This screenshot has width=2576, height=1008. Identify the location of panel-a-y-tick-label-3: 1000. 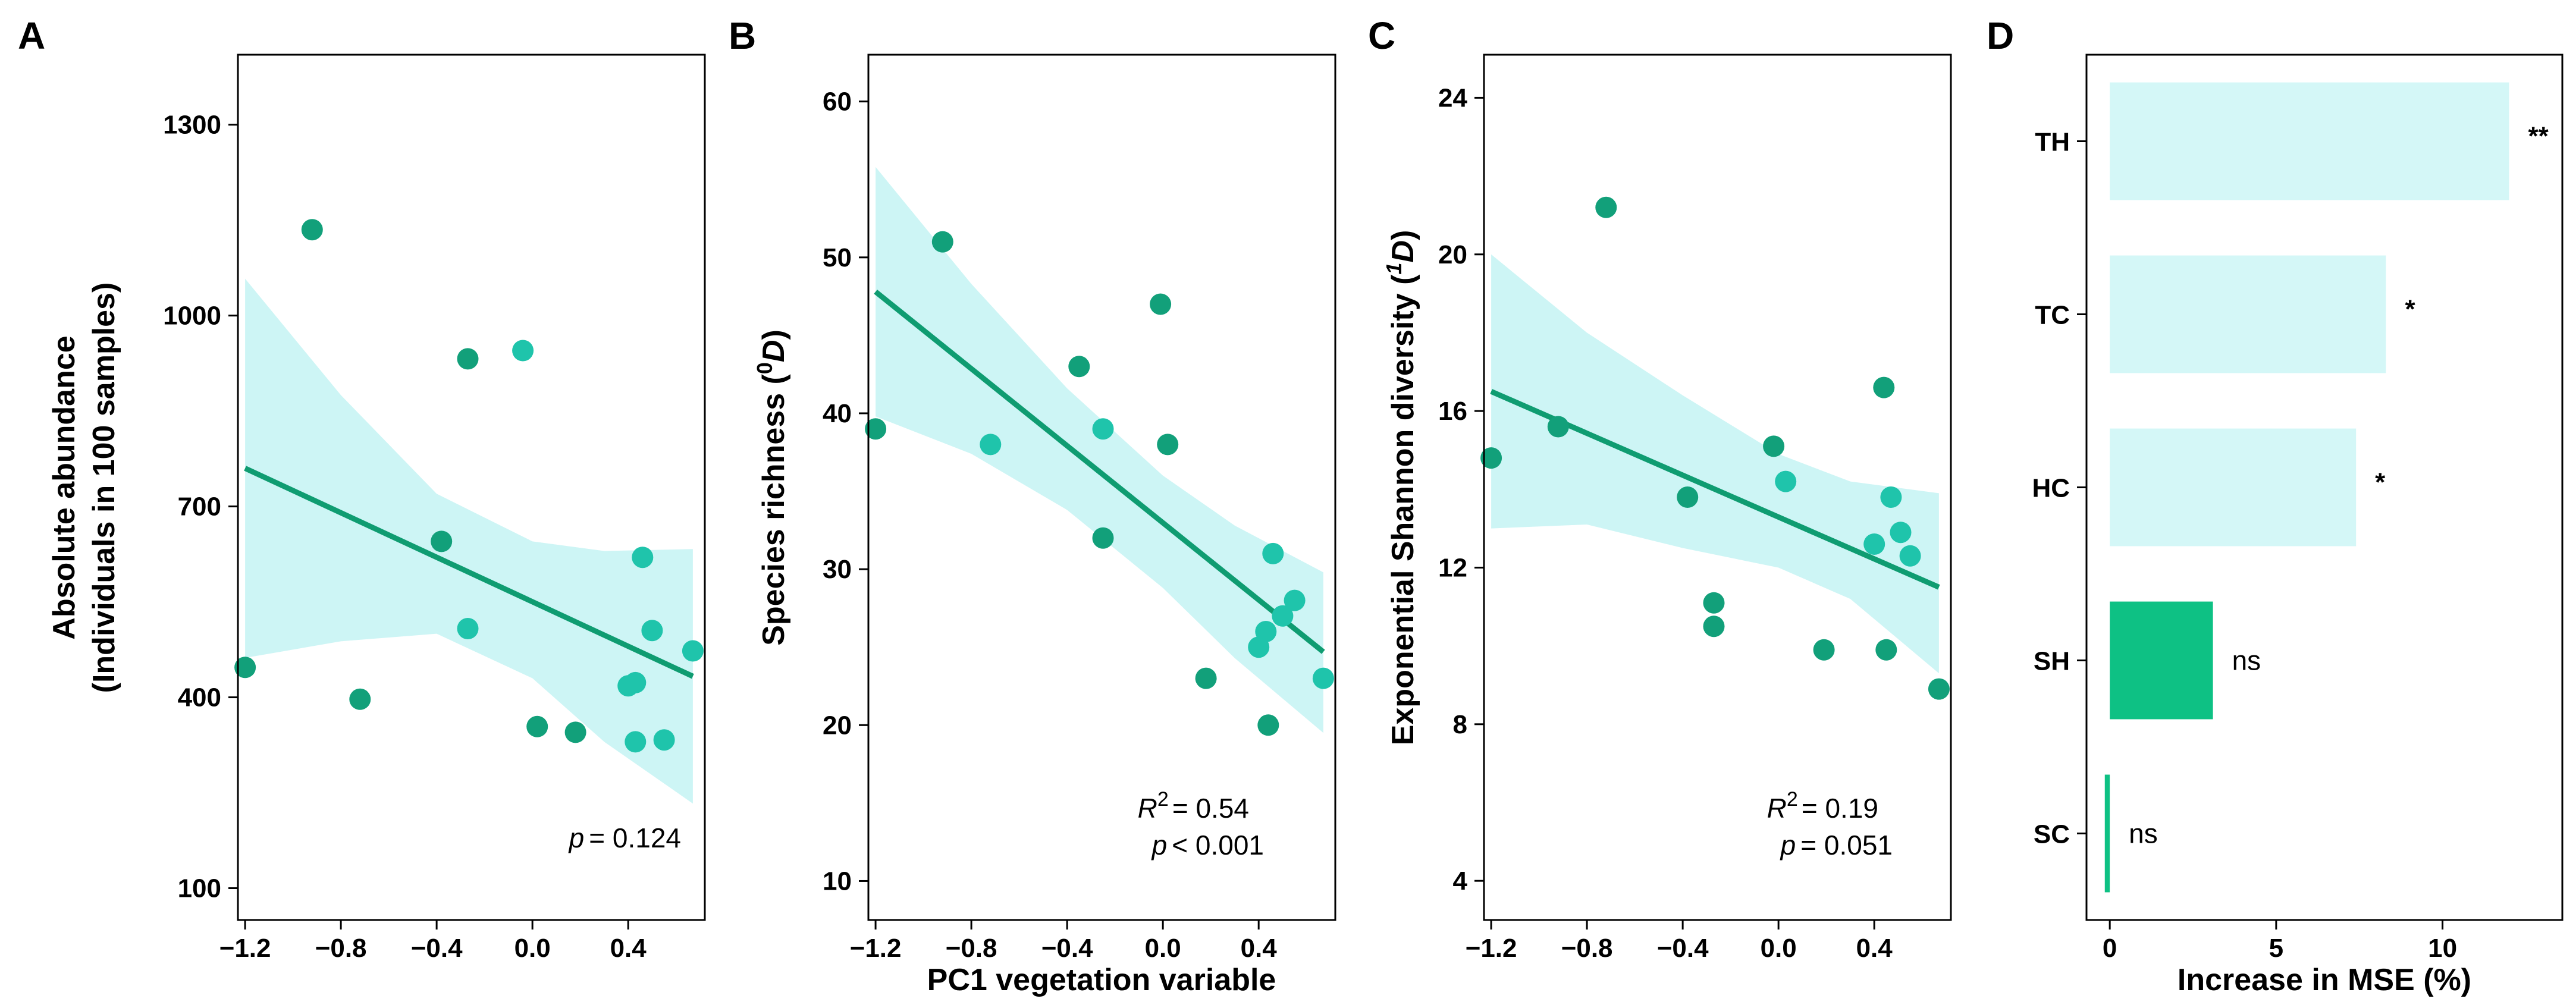
(192, 316).